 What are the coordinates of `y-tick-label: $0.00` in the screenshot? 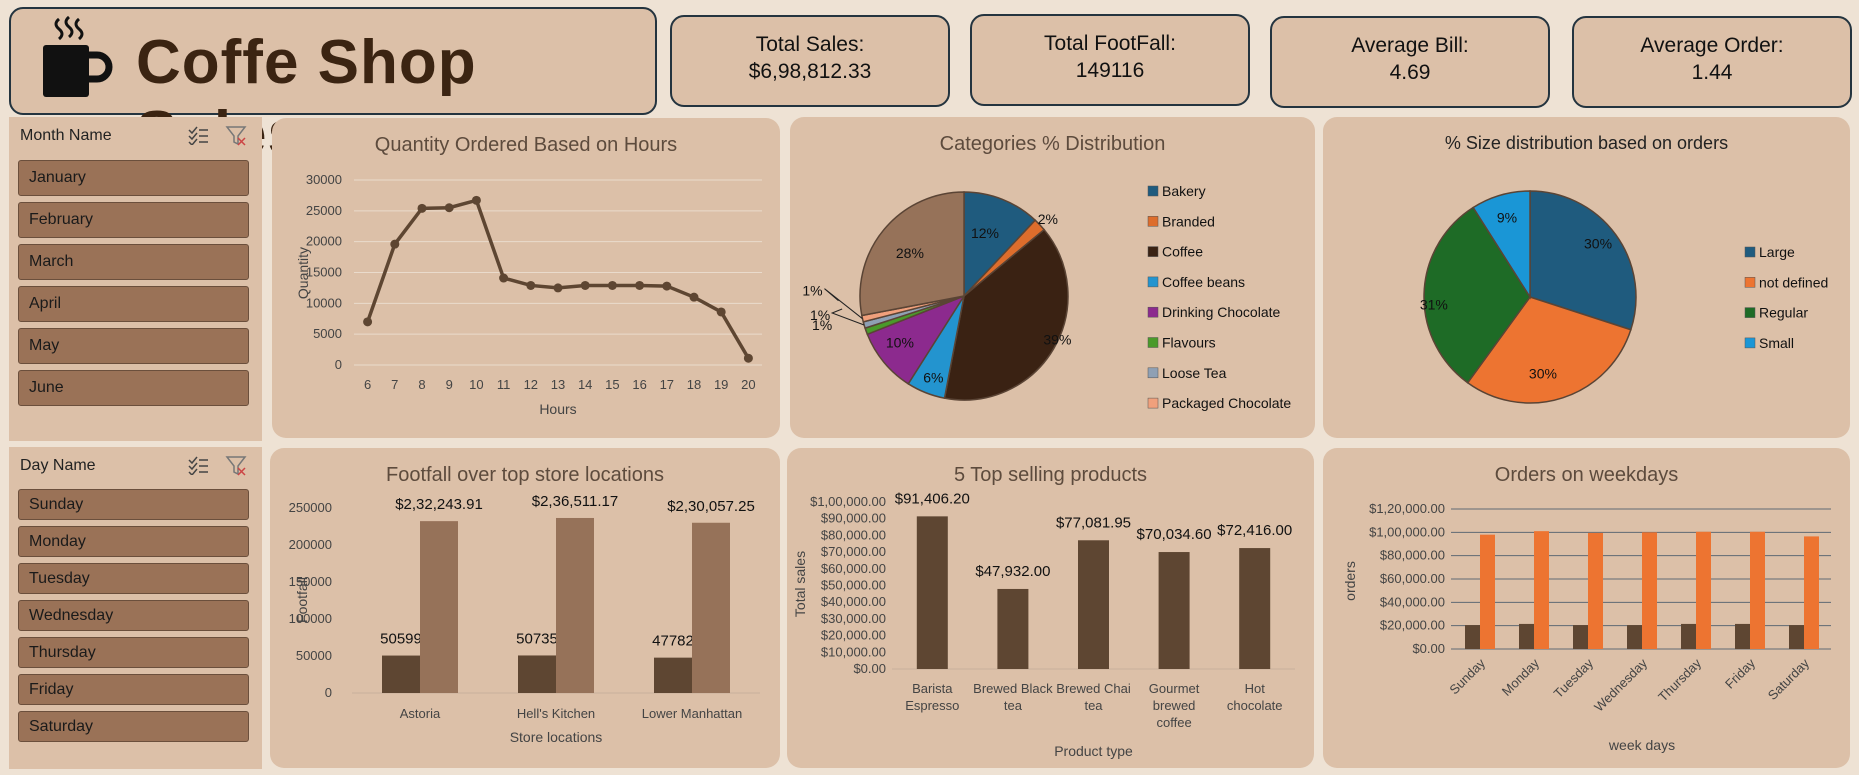 It's located at (869, 668).